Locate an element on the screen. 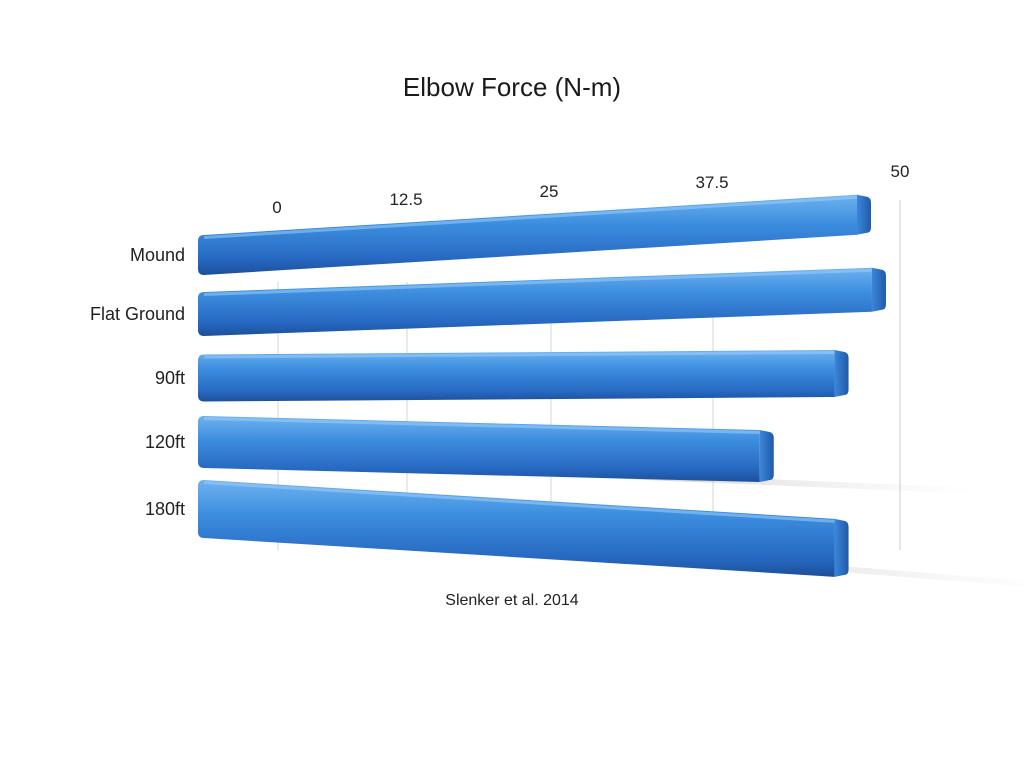  category-labels: Mound Flat Ground 90ft 120ft 180ft is located at coordinates (137, 382).